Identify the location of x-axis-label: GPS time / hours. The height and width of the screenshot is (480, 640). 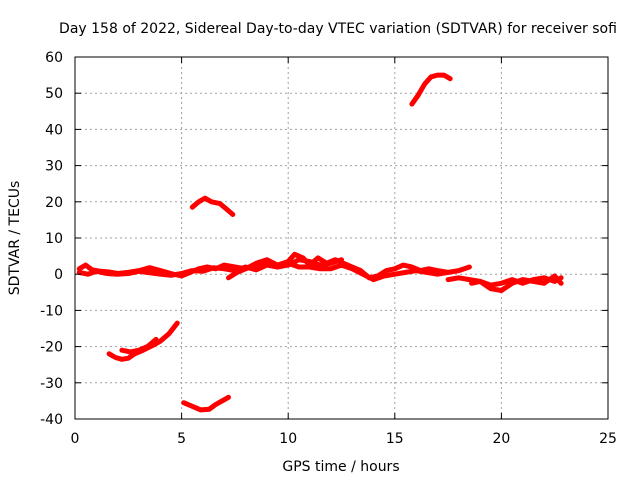
(340, 467).